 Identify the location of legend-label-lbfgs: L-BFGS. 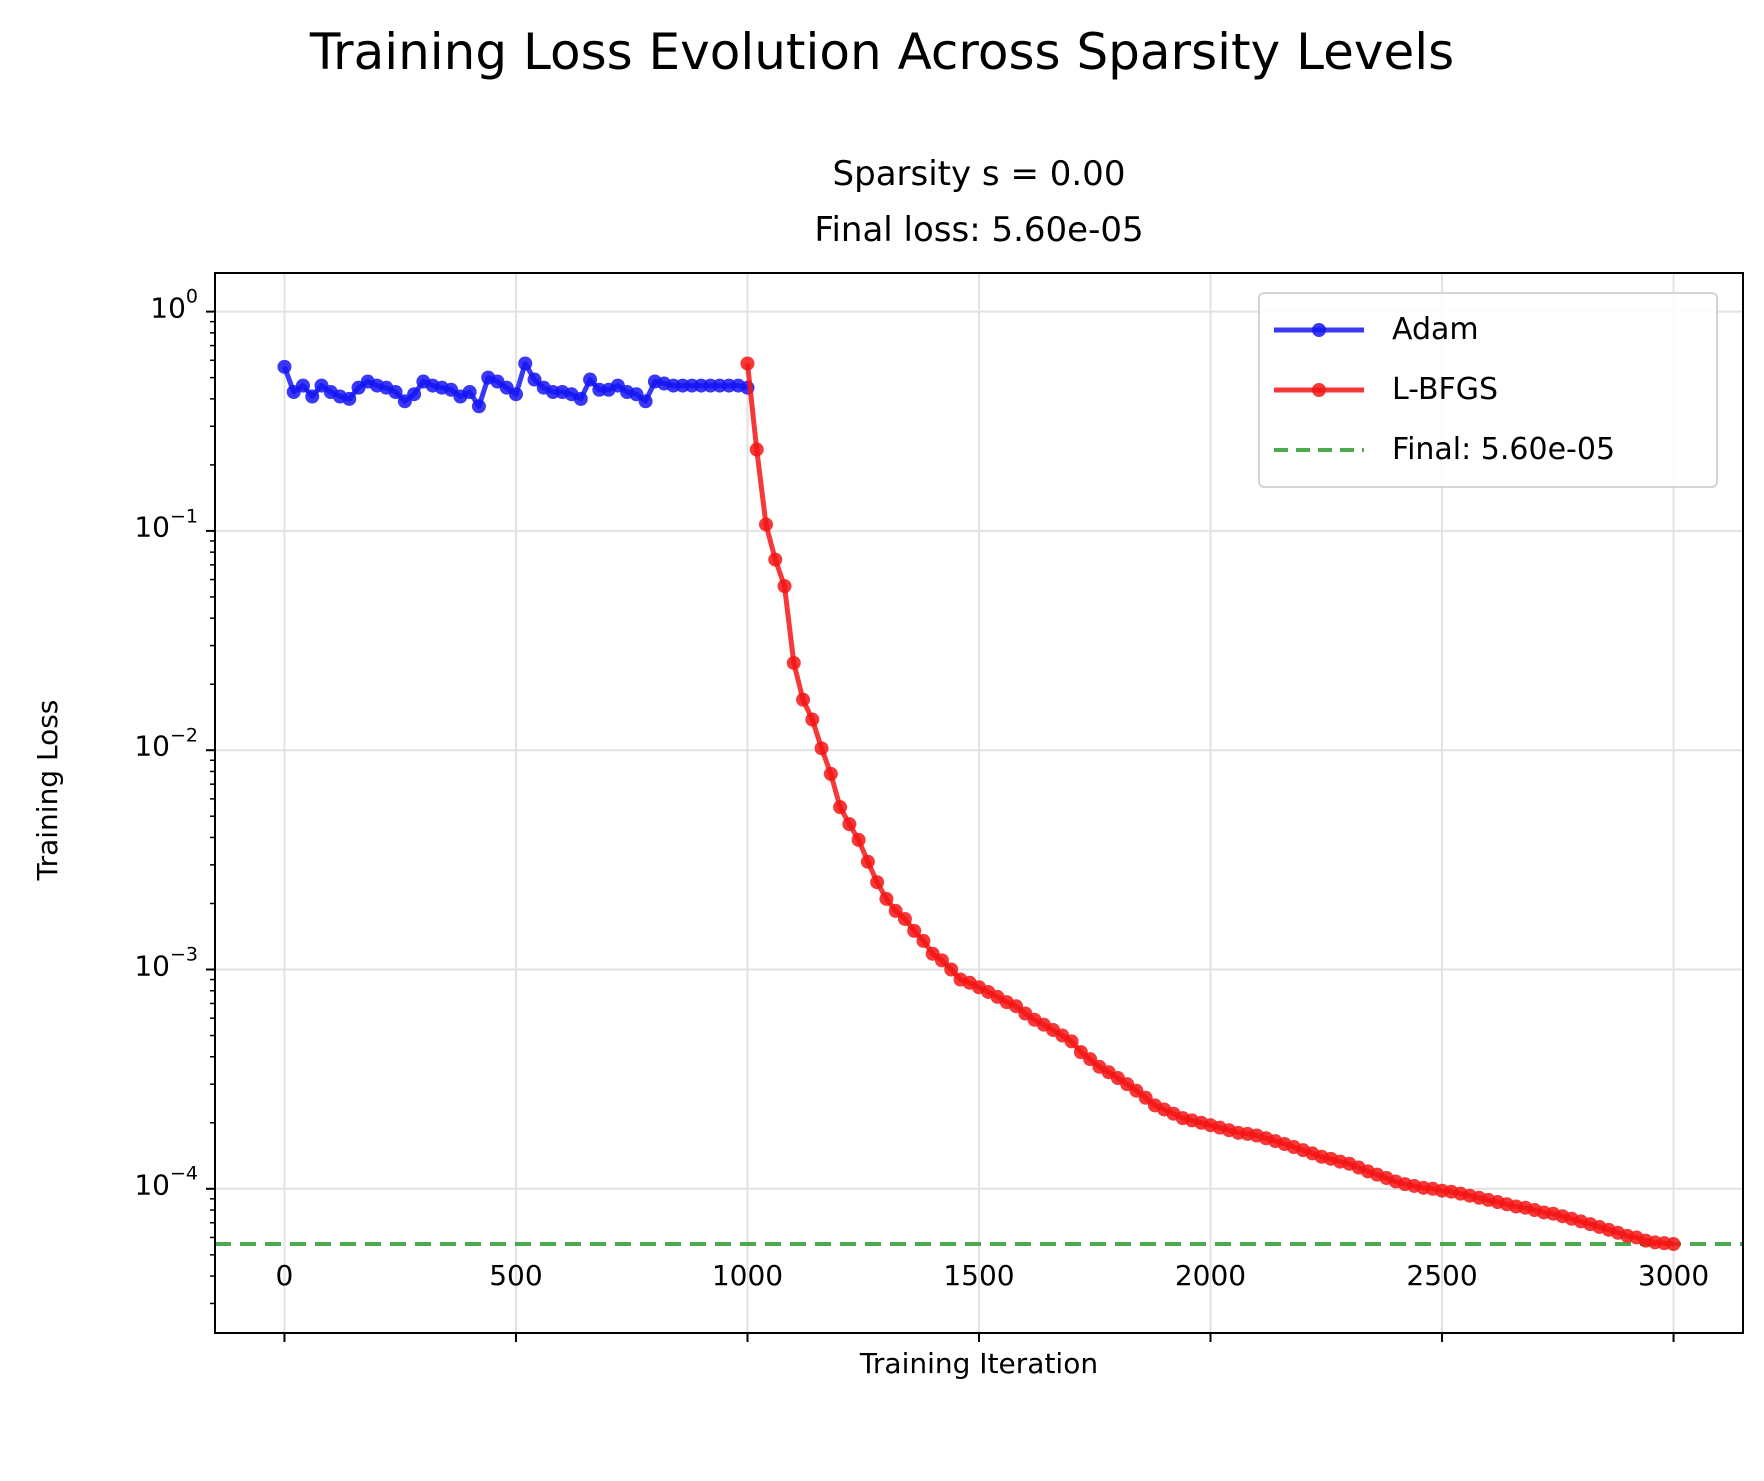
(1445, 389).